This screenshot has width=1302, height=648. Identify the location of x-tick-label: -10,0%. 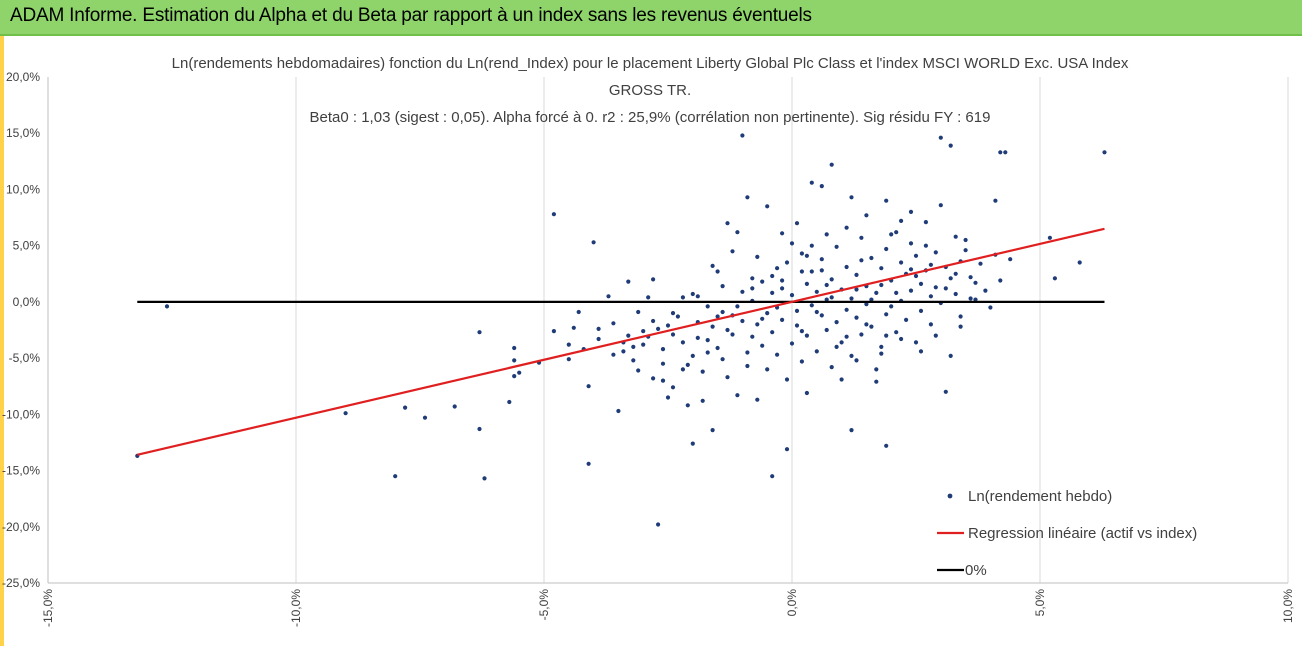
(296, 608).